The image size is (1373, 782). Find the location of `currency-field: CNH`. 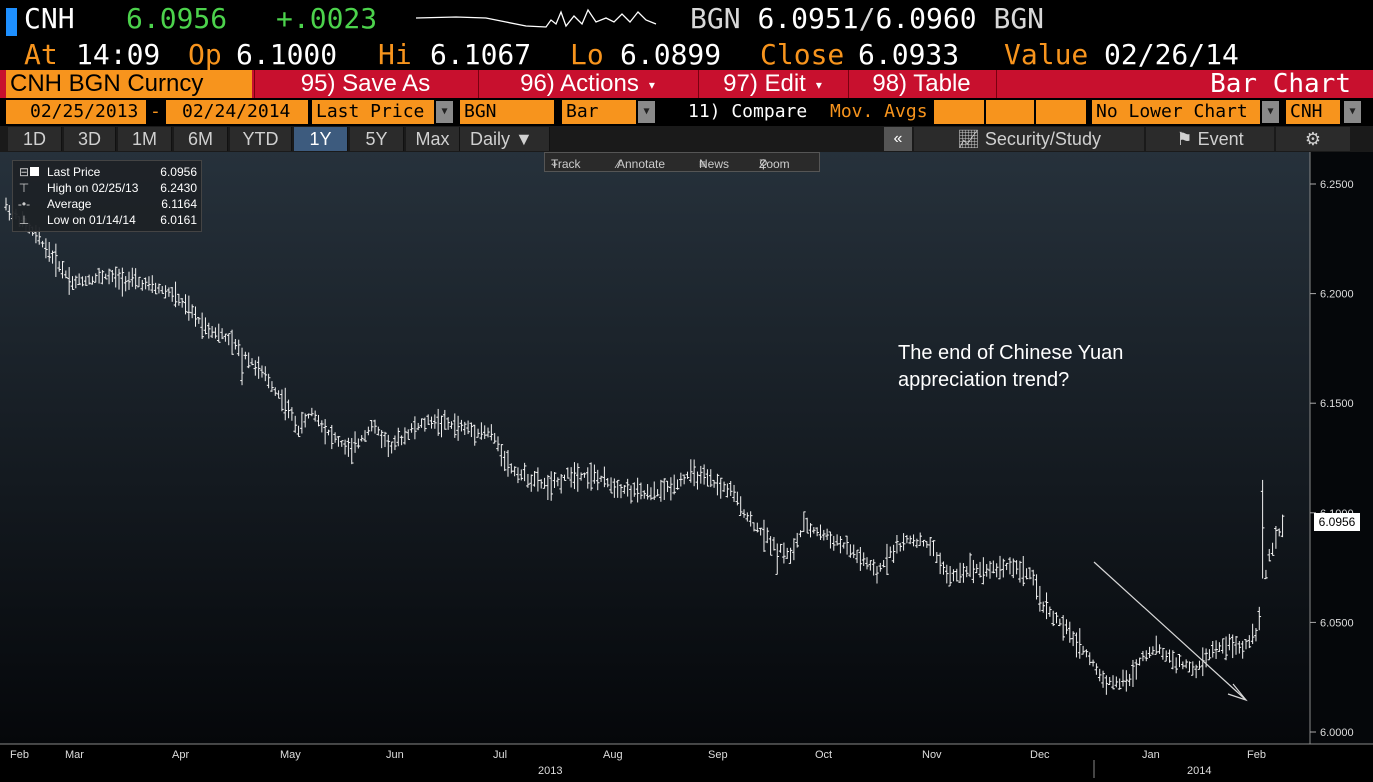

currency-field: CNH is located at coordinates (1313, 112).